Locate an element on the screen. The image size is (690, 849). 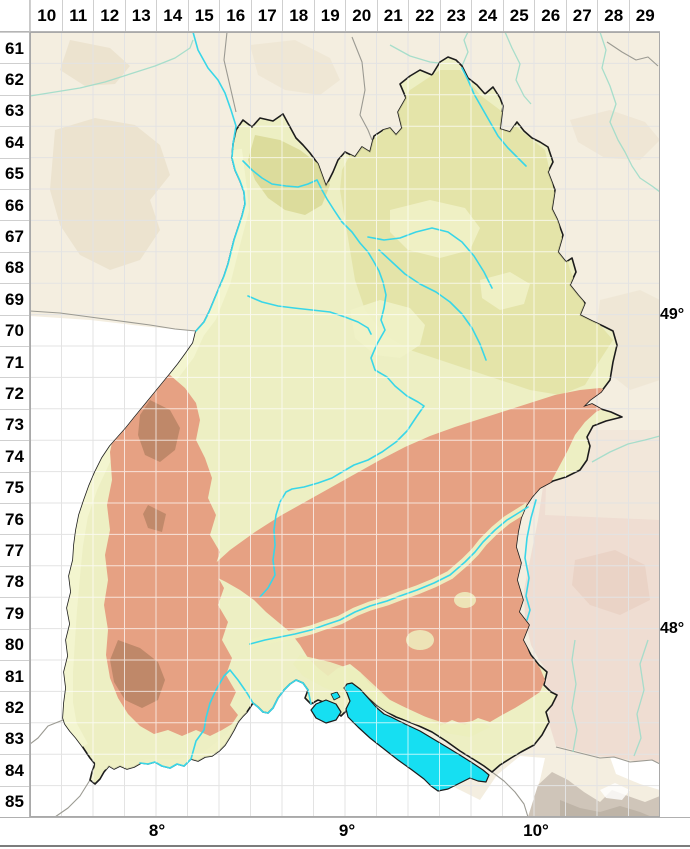
latitude-label-48deg: 48° is located at coordinates (672, 628).